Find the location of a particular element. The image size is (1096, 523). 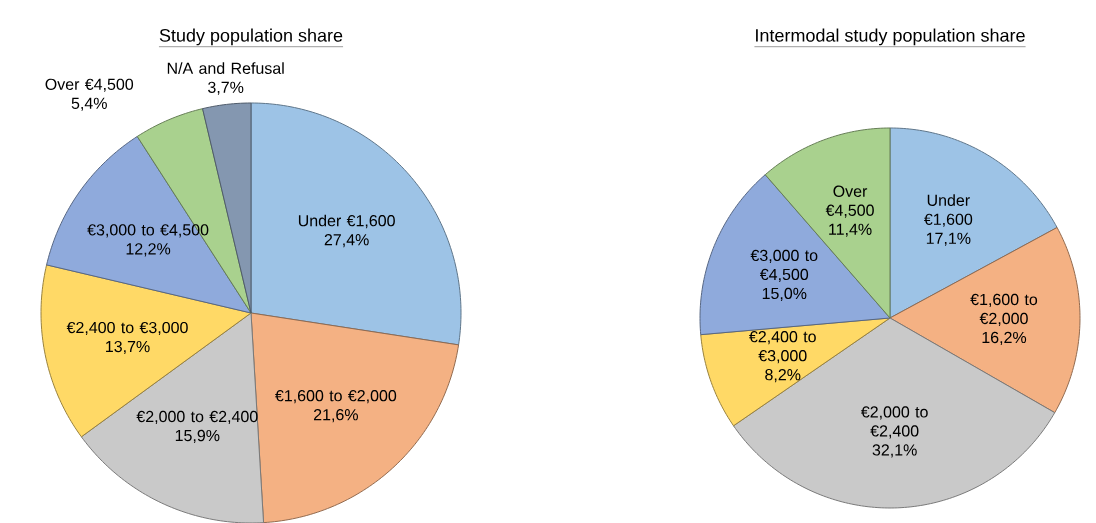

data-label: 21,6% is located at coordinates (335, 415).